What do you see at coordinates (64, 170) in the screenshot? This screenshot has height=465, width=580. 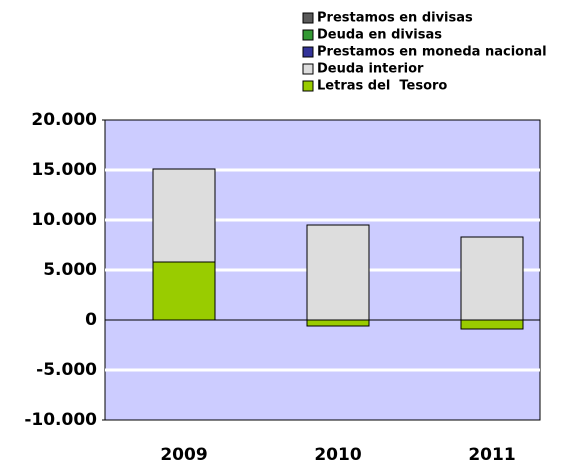 I see `y-tick-label: 15.000` at bounding box center [64, 170].